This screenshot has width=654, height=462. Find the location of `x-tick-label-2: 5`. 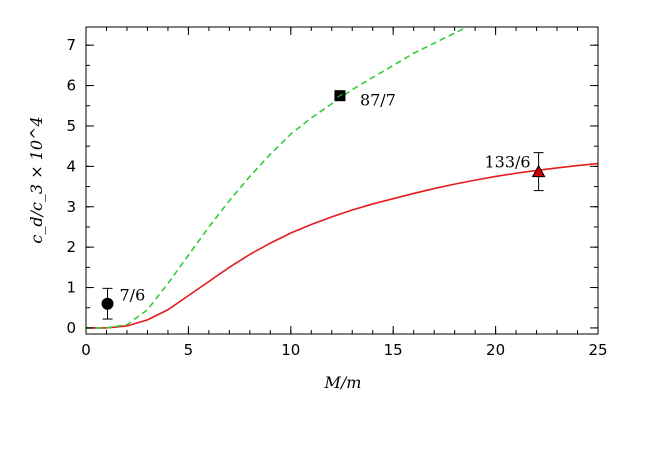

x-tick-label-2: 5 is located at coordinates (189, 350).